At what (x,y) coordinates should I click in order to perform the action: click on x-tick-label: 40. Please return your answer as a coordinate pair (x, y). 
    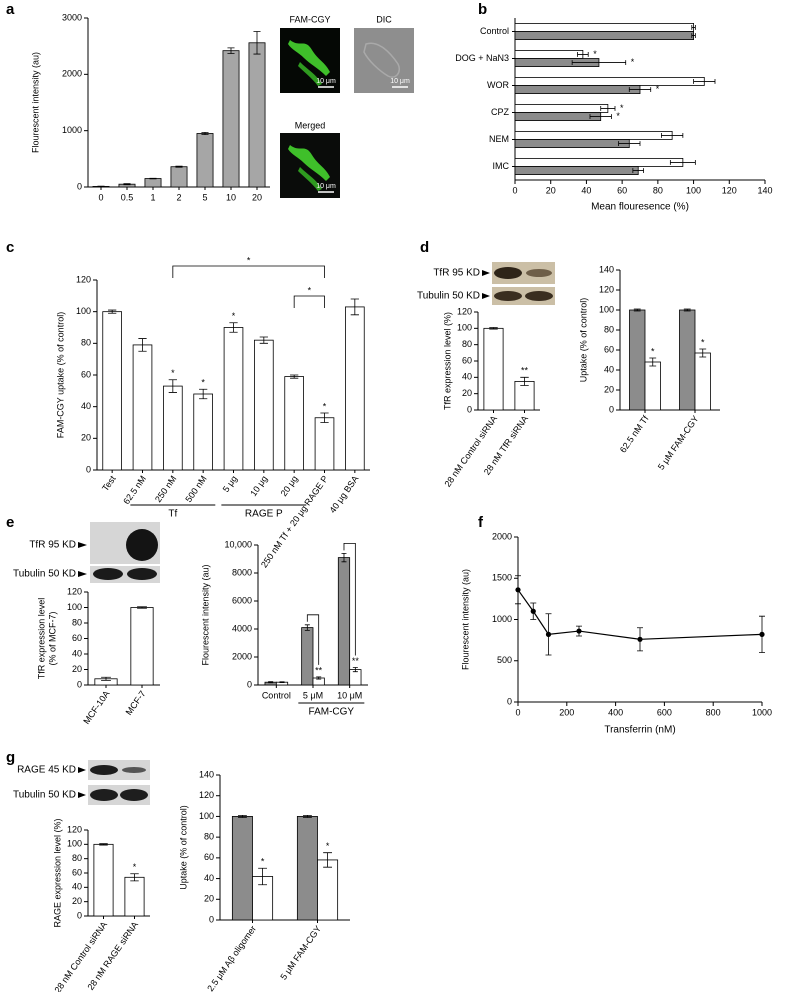
    Looking at the image, I should click on (586, 190).